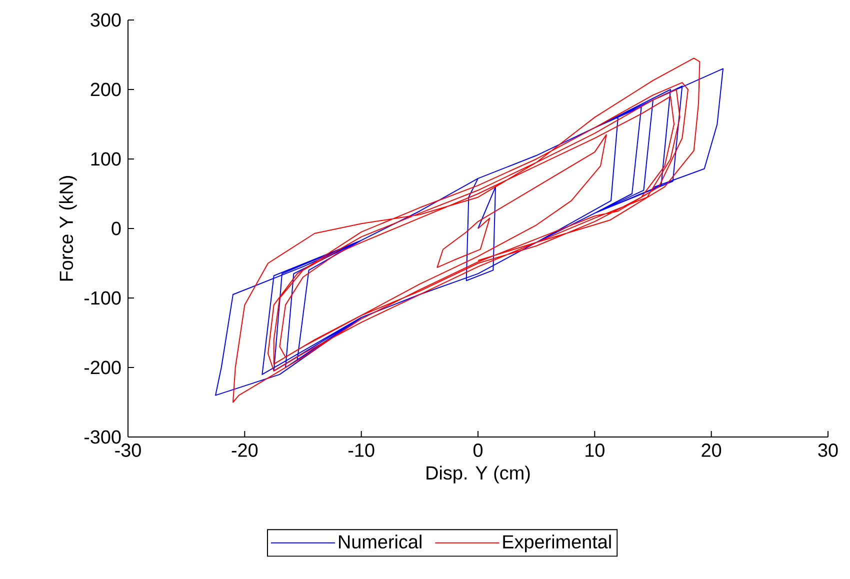  I want to click on x-tick-label: -30, so click(128, 450).